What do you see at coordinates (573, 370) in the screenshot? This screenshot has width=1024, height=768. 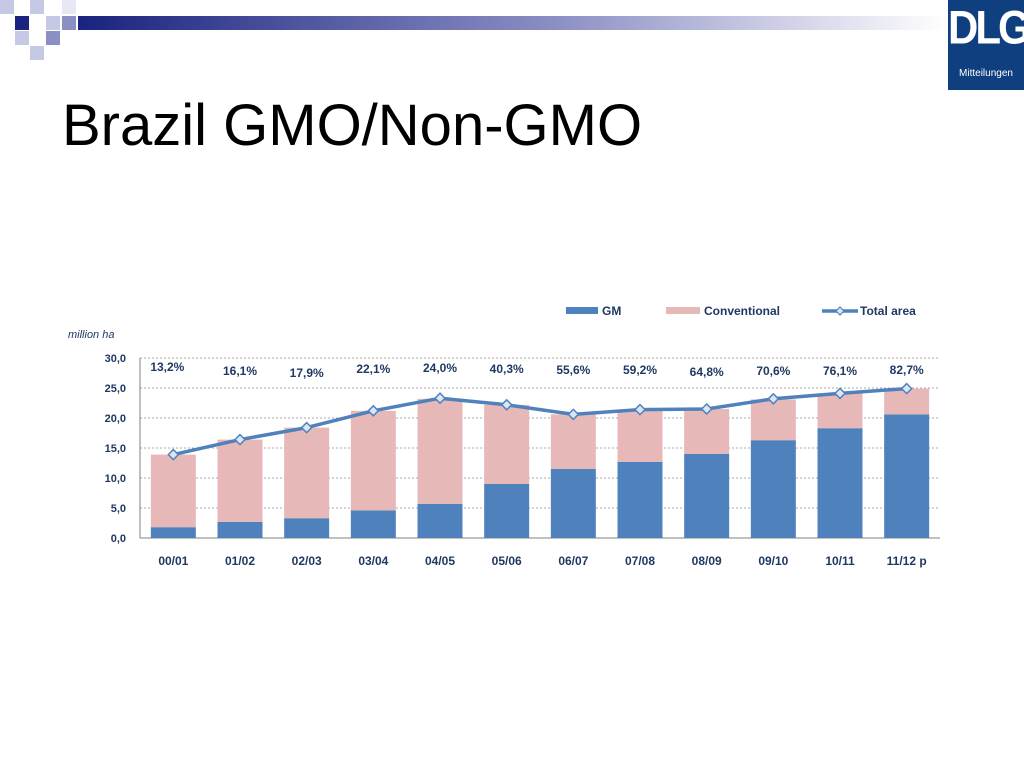 I see `data-label-gm-share: 55,6%` at bounding box center [573, 370].